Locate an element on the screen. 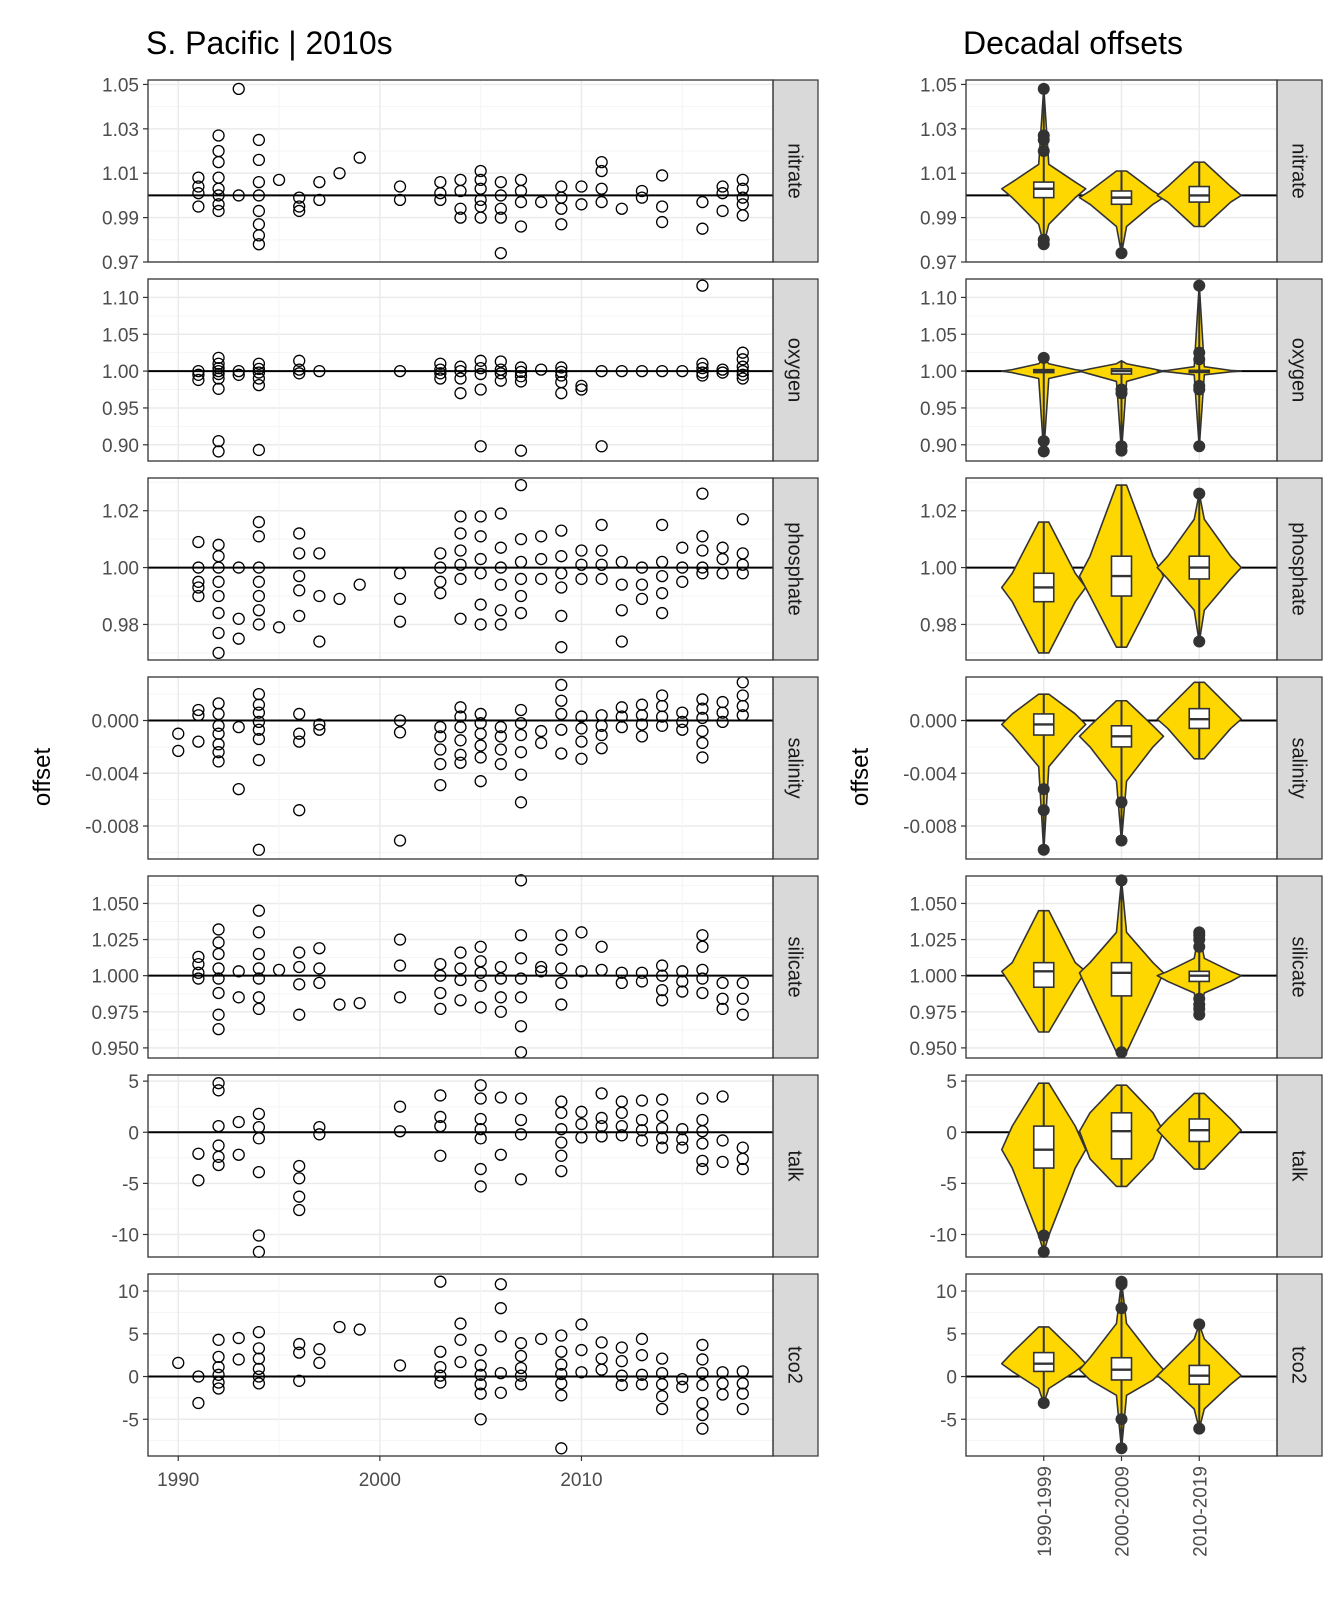 The image size is (1344, 1617). y-tick-label: 0 is located at coordinates (951, 1378).